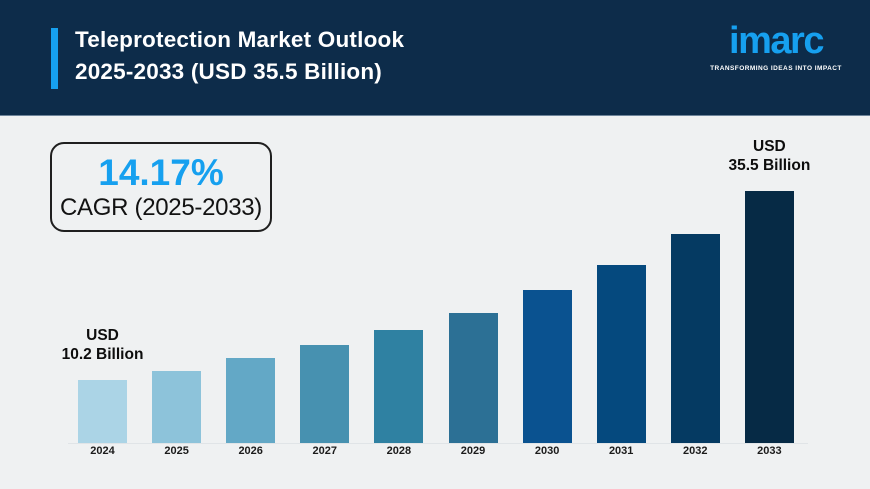 This screenshot has height=489, width=870. Describe the element at coordinates (473, 378) in the screenshot. I see `bar-2029` at that location.